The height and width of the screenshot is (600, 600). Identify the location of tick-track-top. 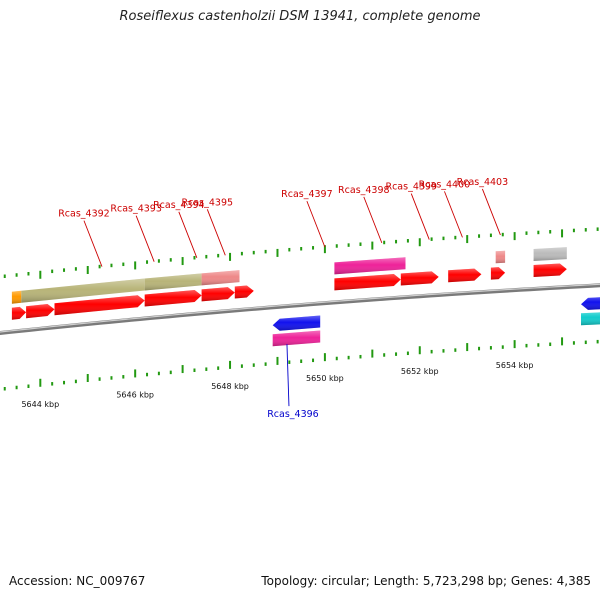
(301, 253).